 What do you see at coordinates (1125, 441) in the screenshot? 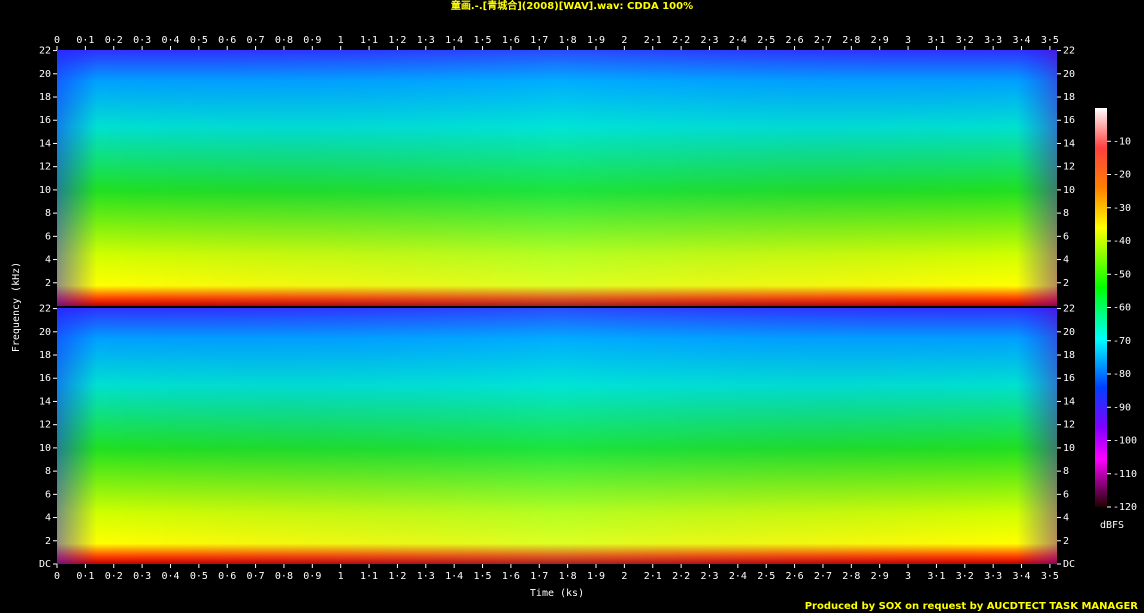
I see `colorbar-tick-label: -100` at bounding box center [1125, 441].